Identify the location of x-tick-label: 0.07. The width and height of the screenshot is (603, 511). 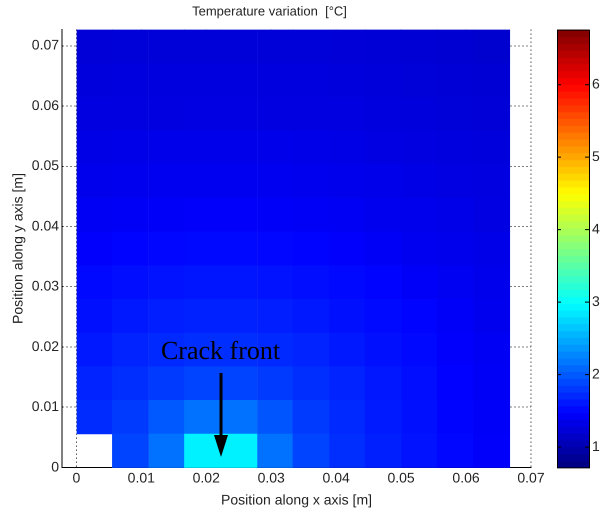
(531, 478).